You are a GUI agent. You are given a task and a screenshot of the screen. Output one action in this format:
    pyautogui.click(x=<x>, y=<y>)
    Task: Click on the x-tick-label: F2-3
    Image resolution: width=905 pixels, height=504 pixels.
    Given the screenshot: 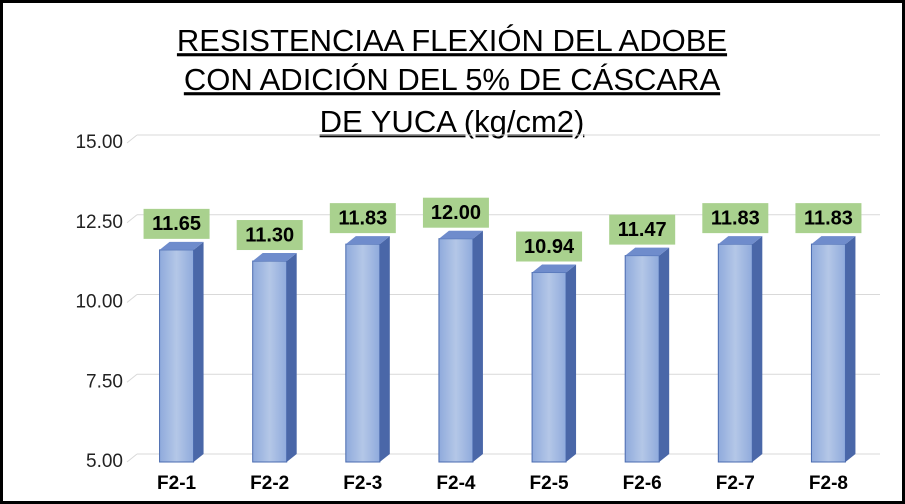 What is the action you would take?
    pyautogui.click(x=362, y=483)
    